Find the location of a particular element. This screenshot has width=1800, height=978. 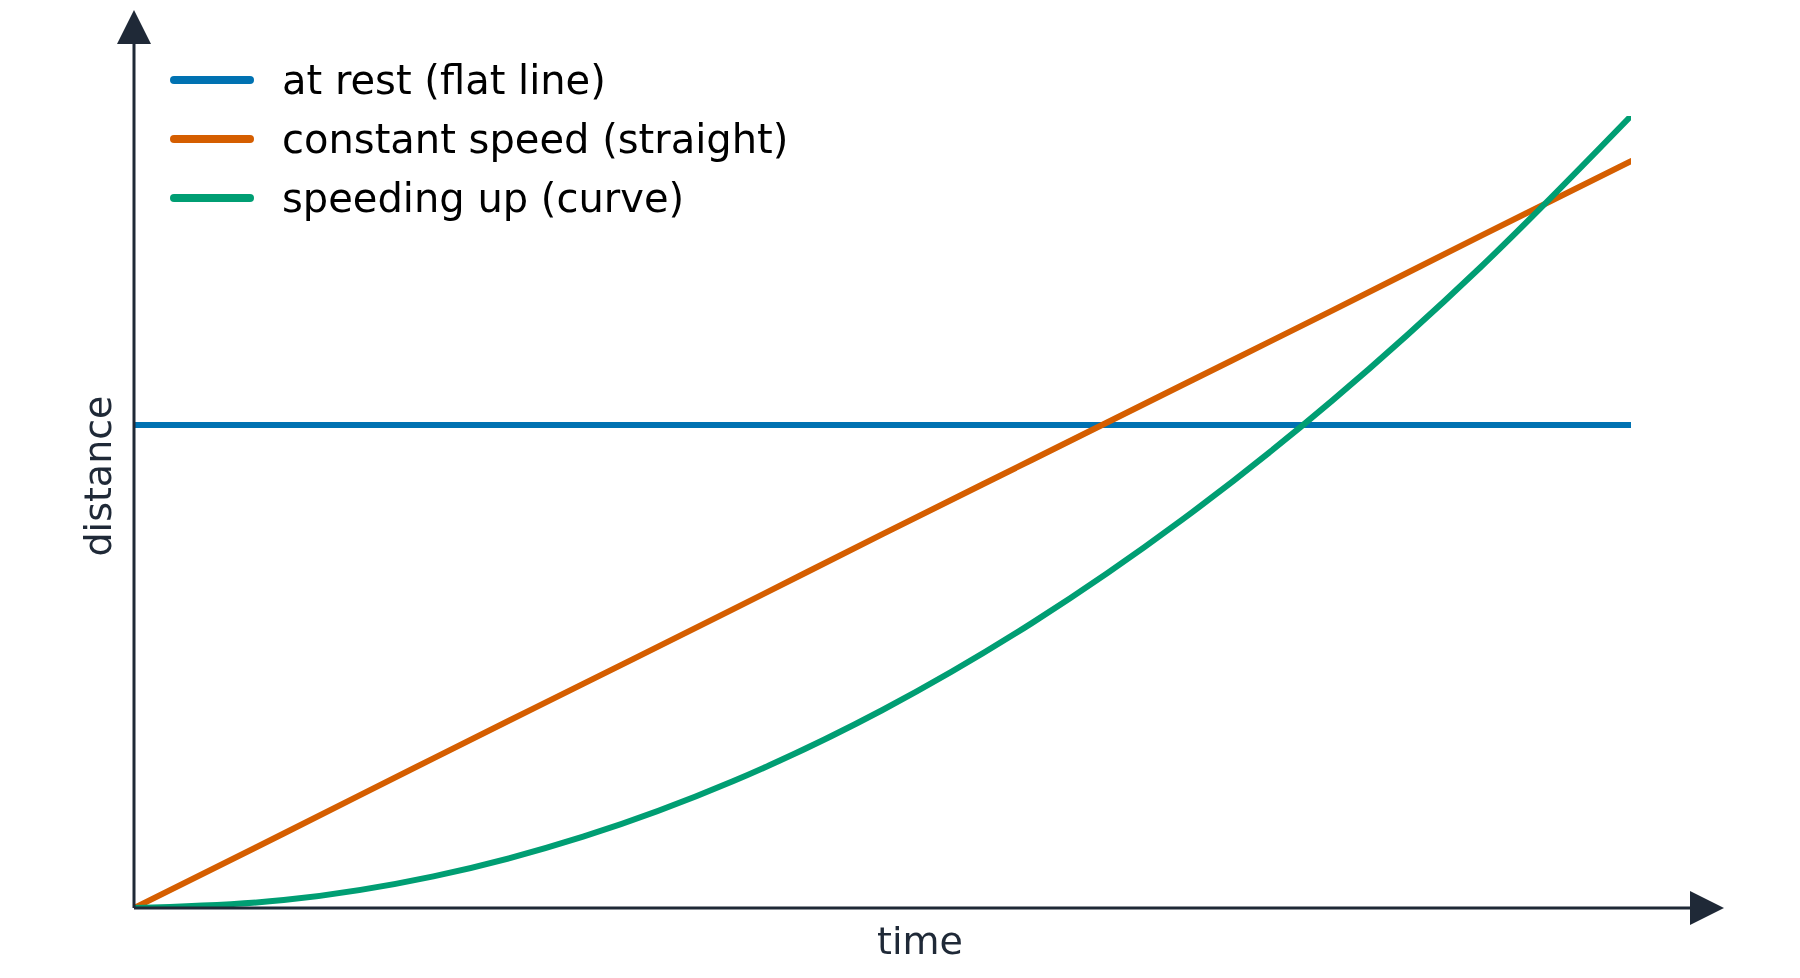

legend-label: constant speed (straight) is located at coordinates (535, 138).